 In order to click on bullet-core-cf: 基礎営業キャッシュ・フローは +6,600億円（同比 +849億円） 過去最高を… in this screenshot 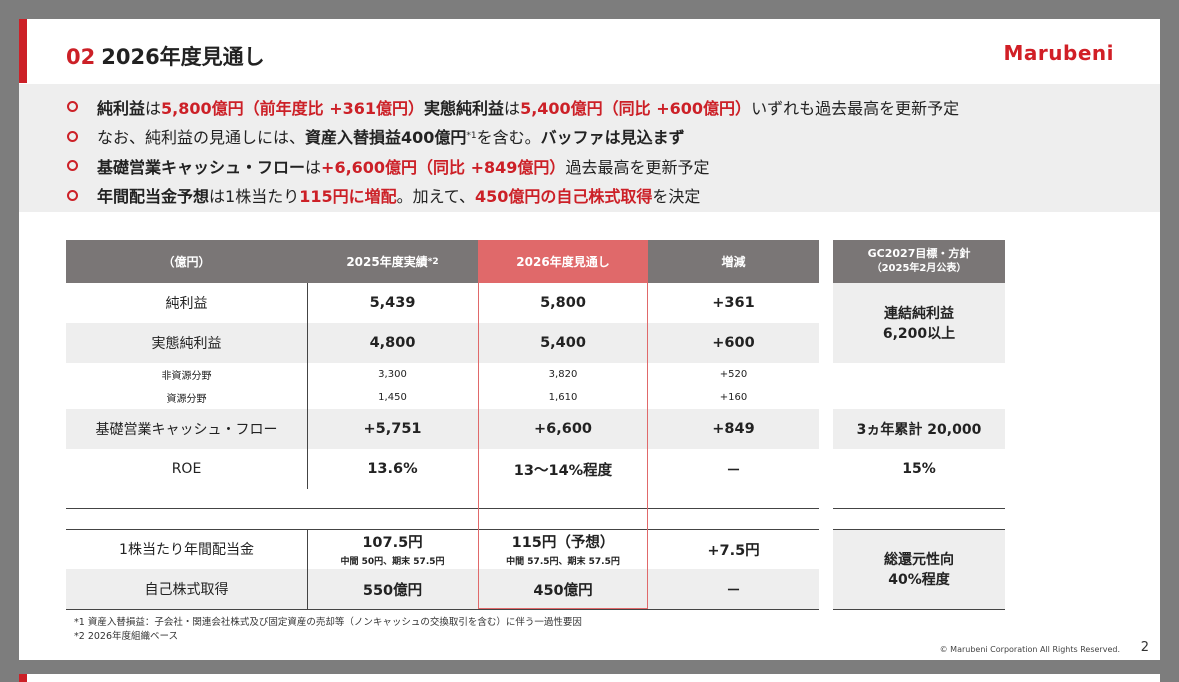, I will do `click(613, 166)`.